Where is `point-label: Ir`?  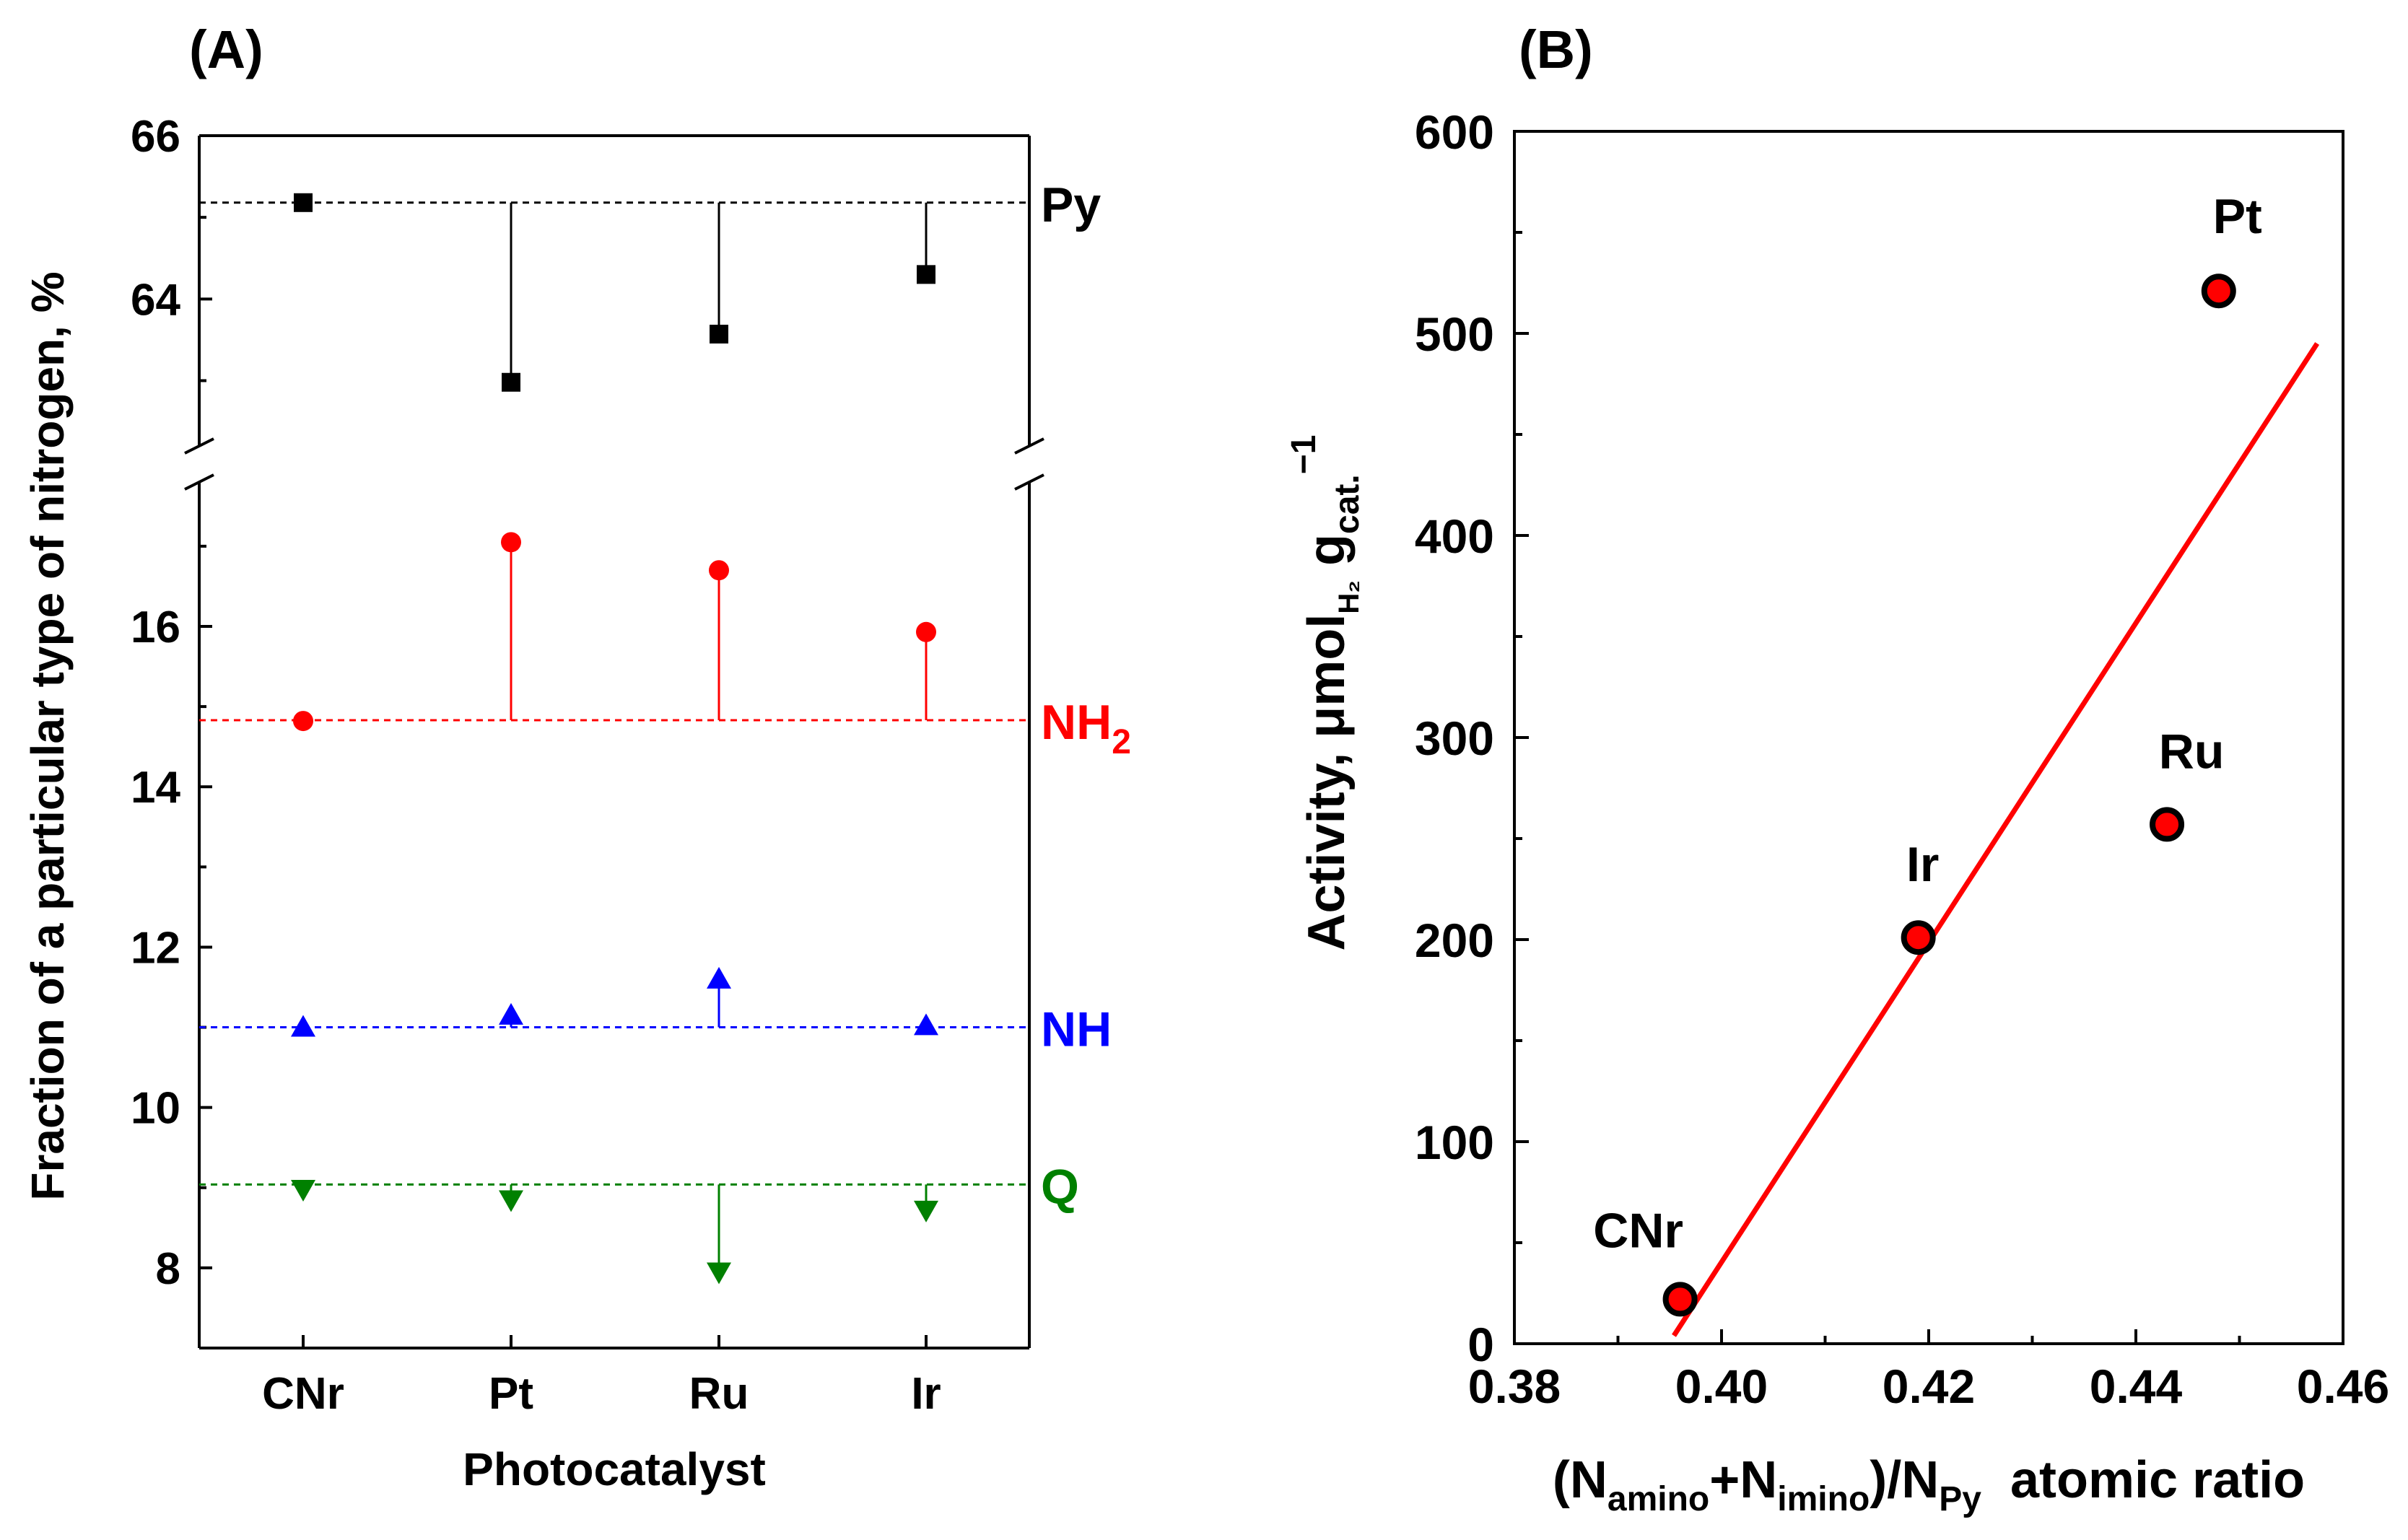
point-label: Ir is located at coordinates (1922, 864).